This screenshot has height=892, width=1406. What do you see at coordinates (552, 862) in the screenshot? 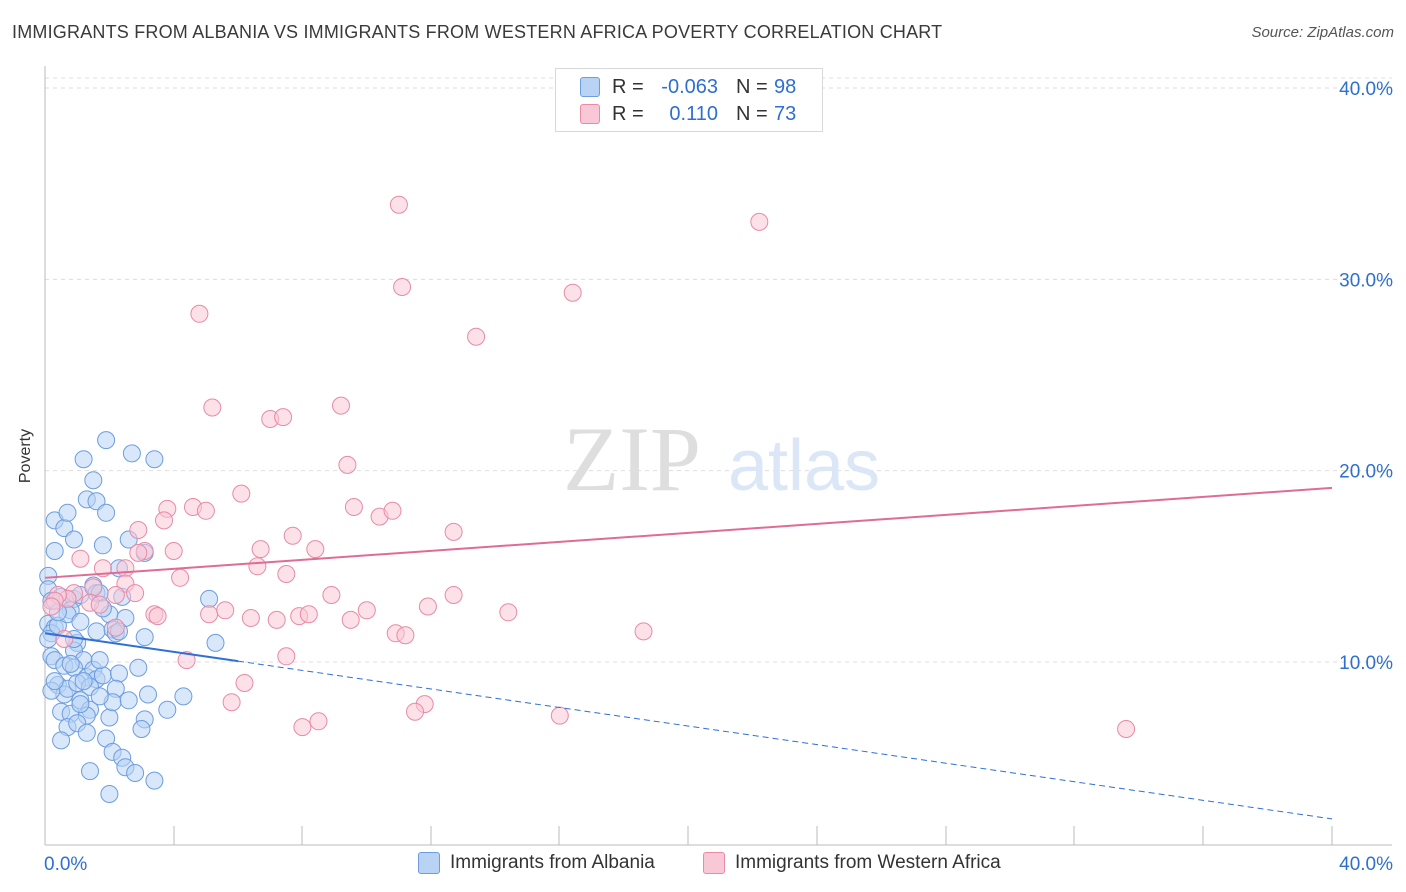
I see `bottom-legend-label-albania: Immigrants from Albania` at bounding box center [552, 862].